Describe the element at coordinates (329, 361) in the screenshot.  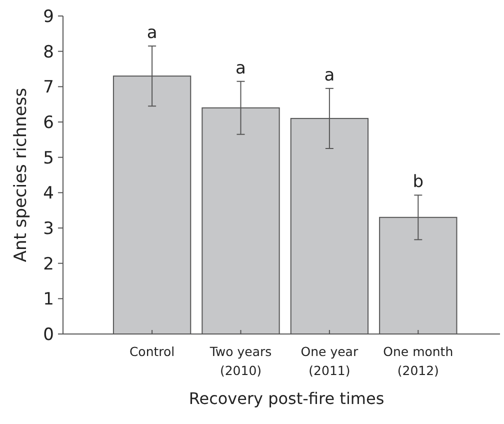
I see `x-tick-label: One year (2011)` at that location.